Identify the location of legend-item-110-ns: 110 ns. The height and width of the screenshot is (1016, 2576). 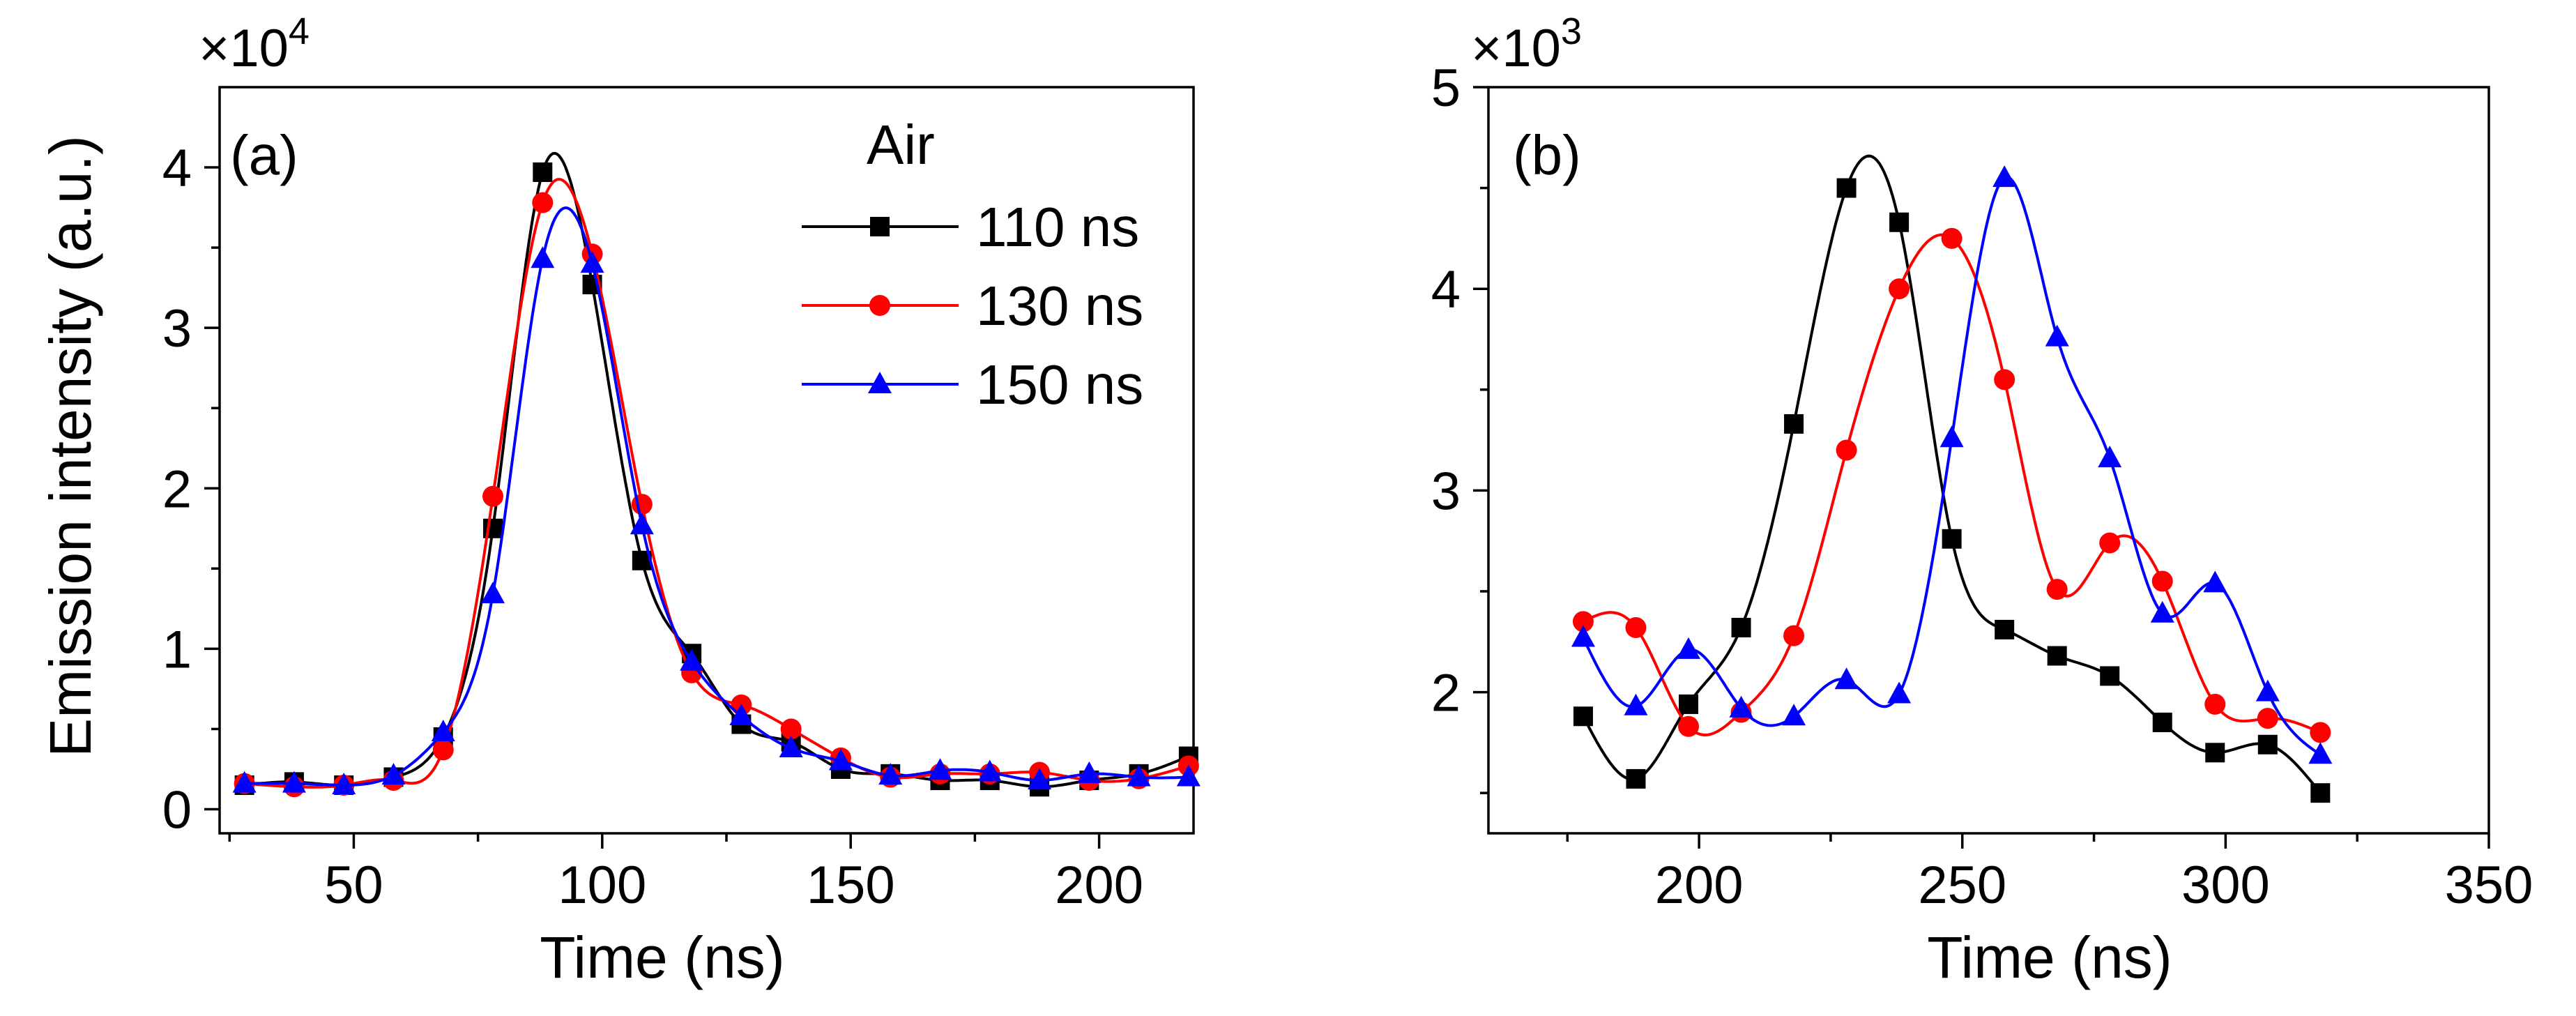
(971, 227).